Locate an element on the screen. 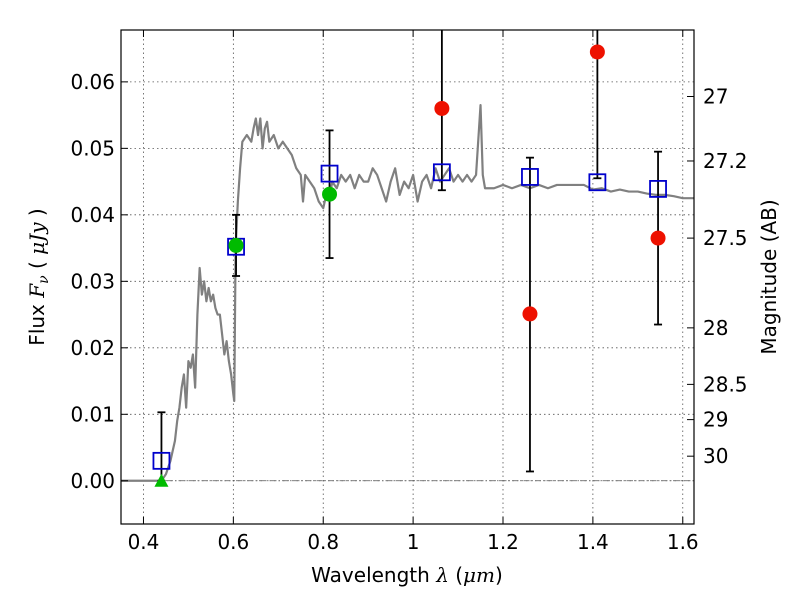  y-tick-label-0: 0.00 is located at coordinates (92, 481).